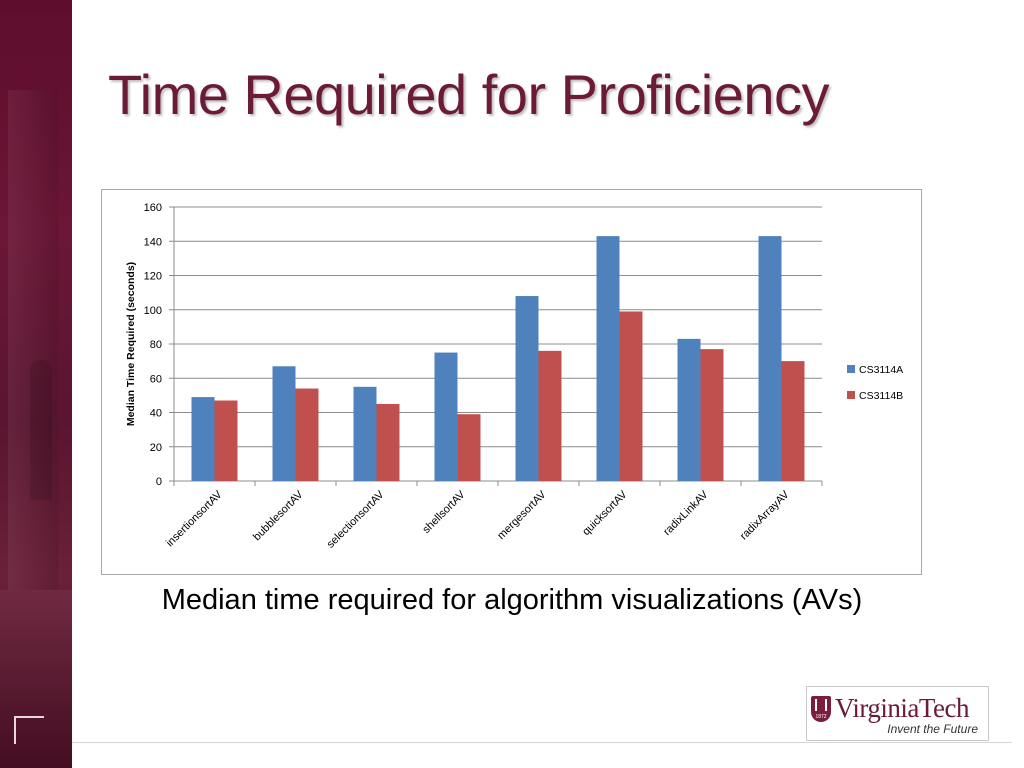  I want to click on footer-divider, so click(542, 742).